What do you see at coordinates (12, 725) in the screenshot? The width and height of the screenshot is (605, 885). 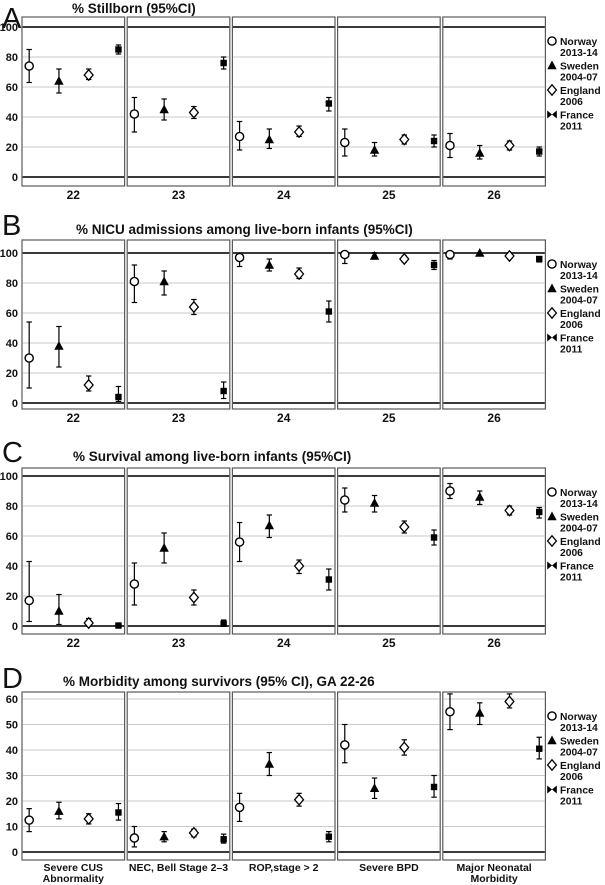 I see `y-tick-label: 50` at bounding box center [12, 725].